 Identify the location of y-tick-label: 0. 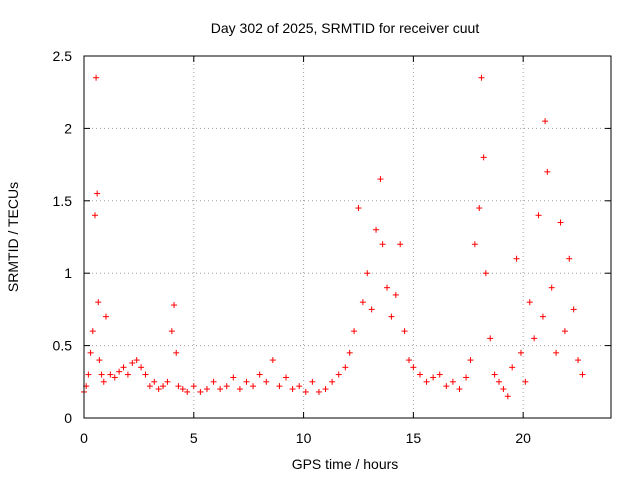
(68, 418).